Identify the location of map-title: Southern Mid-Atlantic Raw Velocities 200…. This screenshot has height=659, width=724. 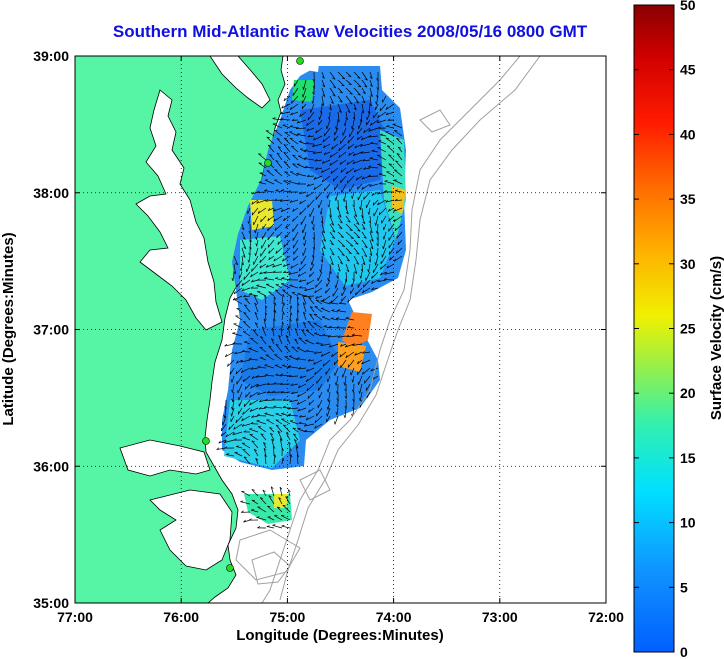
(350, 31).